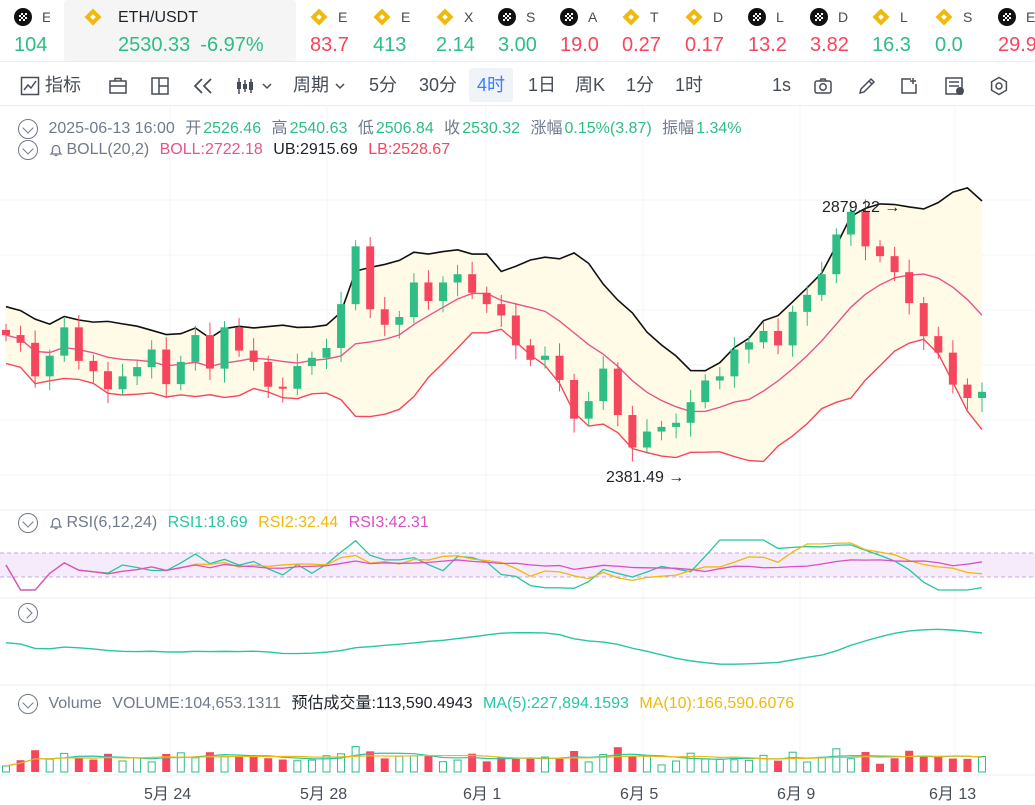  Describe the element at coordinates (867, 85) in the screenshot. I see `draw-button` at that location.